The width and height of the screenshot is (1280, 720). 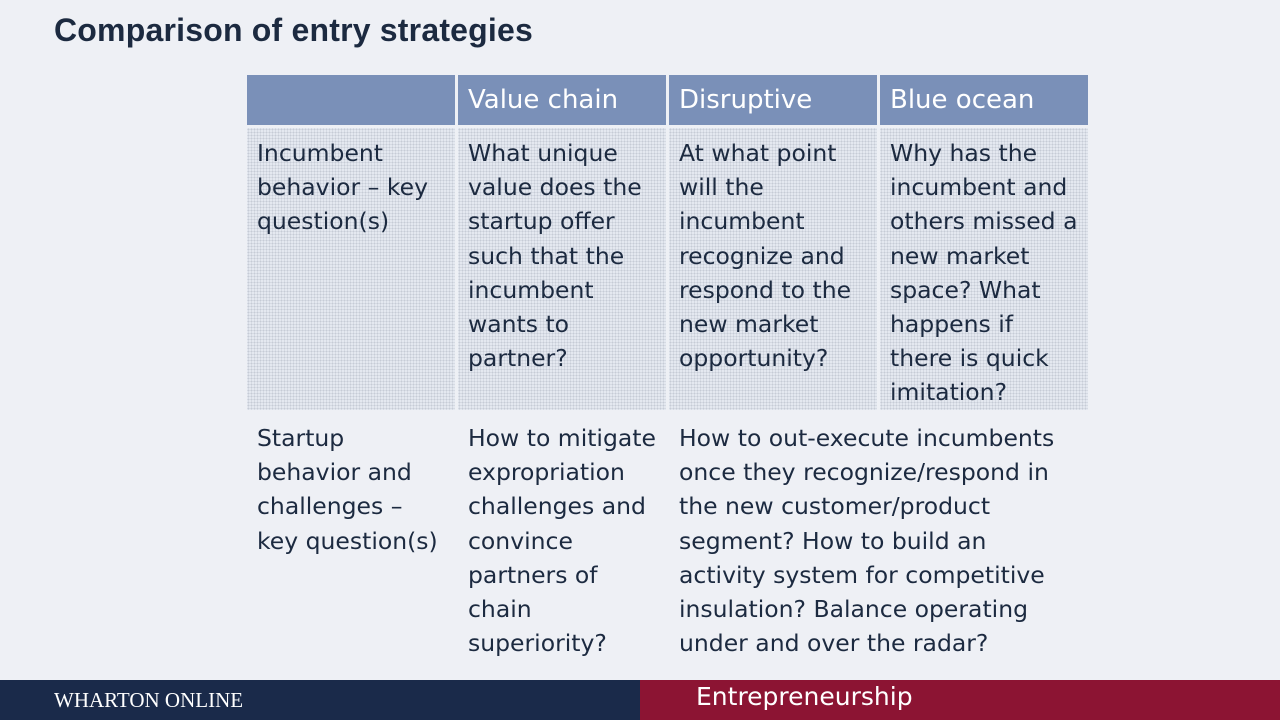 I want to click on footer-course-name: Entrepreneurship, so click(x=960, y=700).